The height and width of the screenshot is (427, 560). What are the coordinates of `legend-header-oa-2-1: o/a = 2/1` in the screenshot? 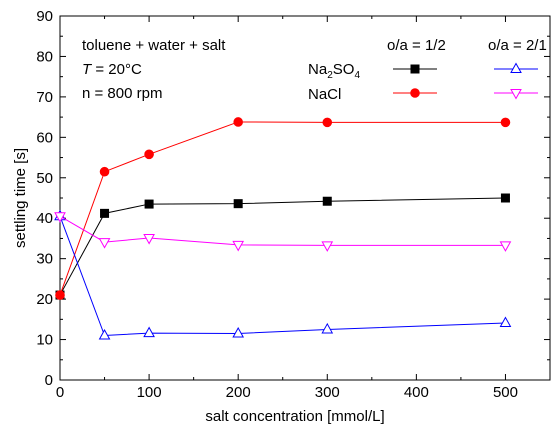 It's located at (517, 45).